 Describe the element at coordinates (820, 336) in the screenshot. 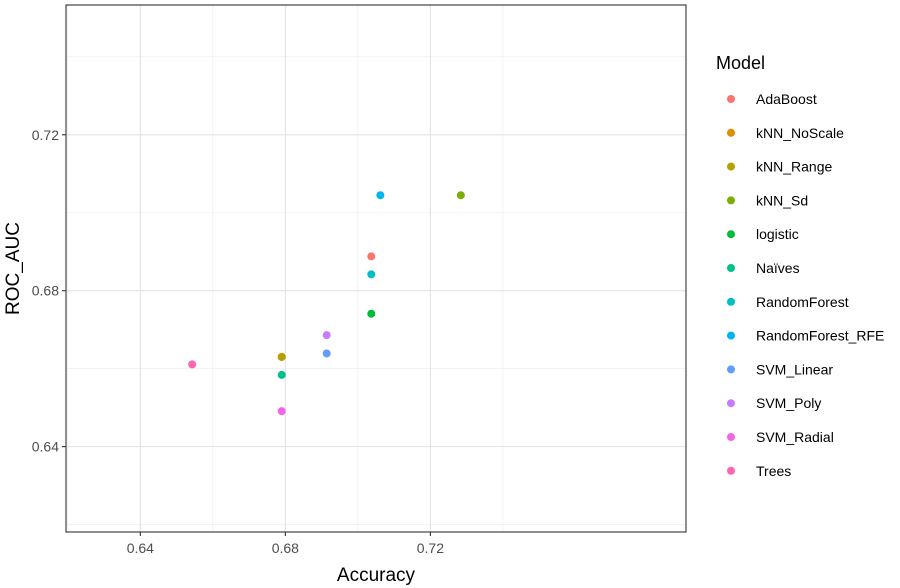

I see `legend-label-randomforest-rfe: RandomForest_RFE` at that location.